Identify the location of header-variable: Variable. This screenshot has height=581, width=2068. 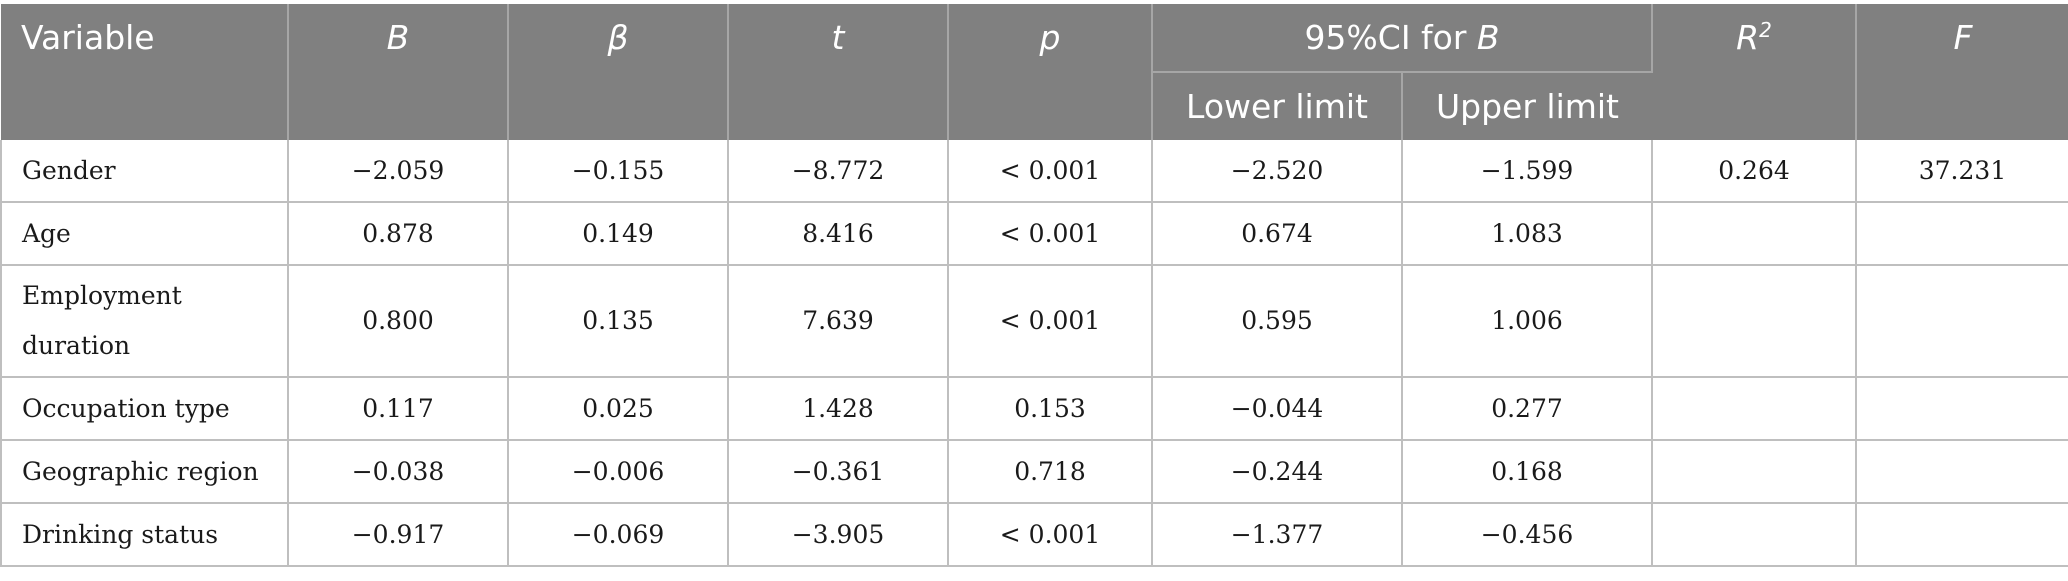
(145, 72).